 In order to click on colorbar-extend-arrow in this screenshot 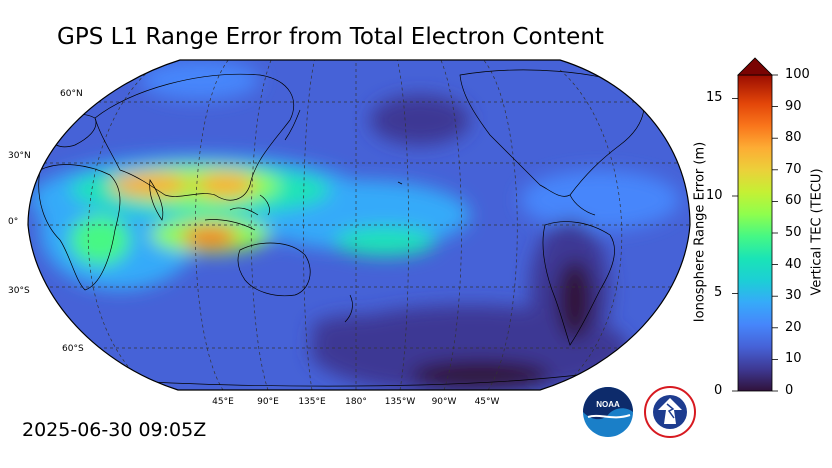, I will do `click(755, 66)`.